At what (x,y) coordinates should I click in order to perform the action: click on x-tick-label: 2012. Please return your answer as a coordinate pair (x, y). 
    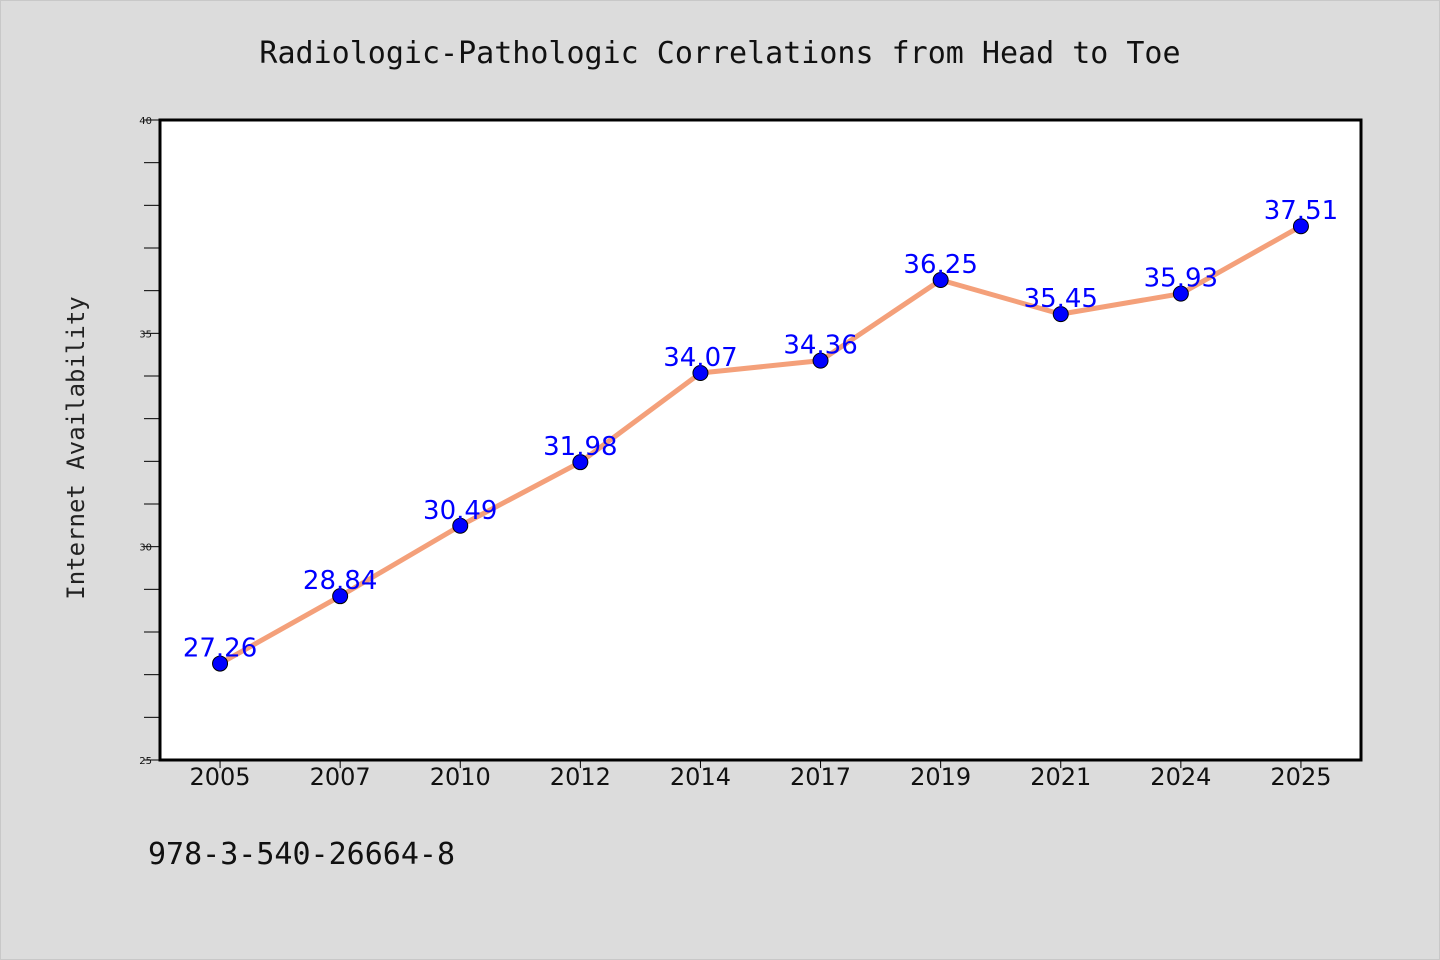
    Looking at the image, I should click on (580, 777).